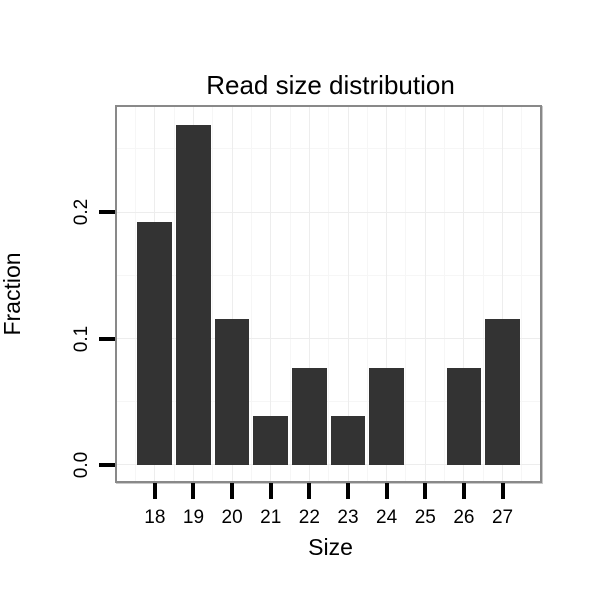 The image size is (600, 600). I want to click on x-tick-label: 25, so click(425, 517).